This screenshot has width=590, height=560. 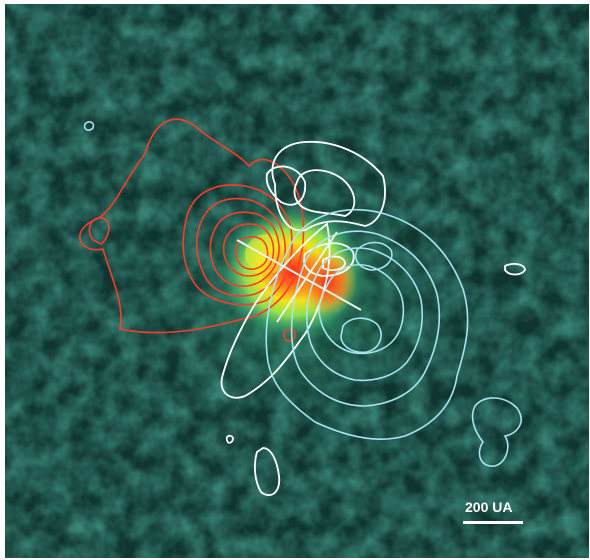 I want to click on scale-bar-label: 200 UA, so click(x=488, y=507).